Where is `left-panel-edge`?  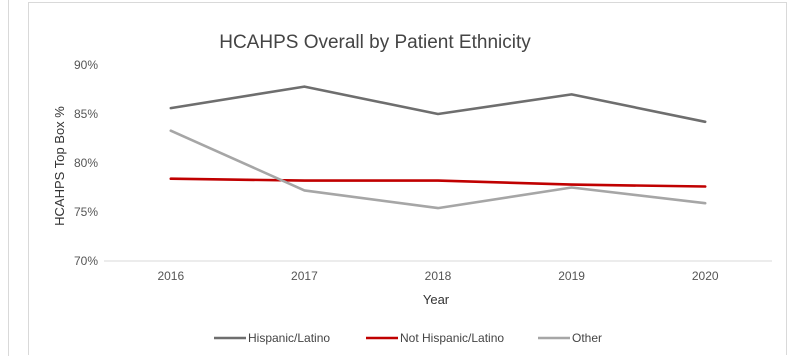
left-panel-edge is located at coordinates (4, 178).